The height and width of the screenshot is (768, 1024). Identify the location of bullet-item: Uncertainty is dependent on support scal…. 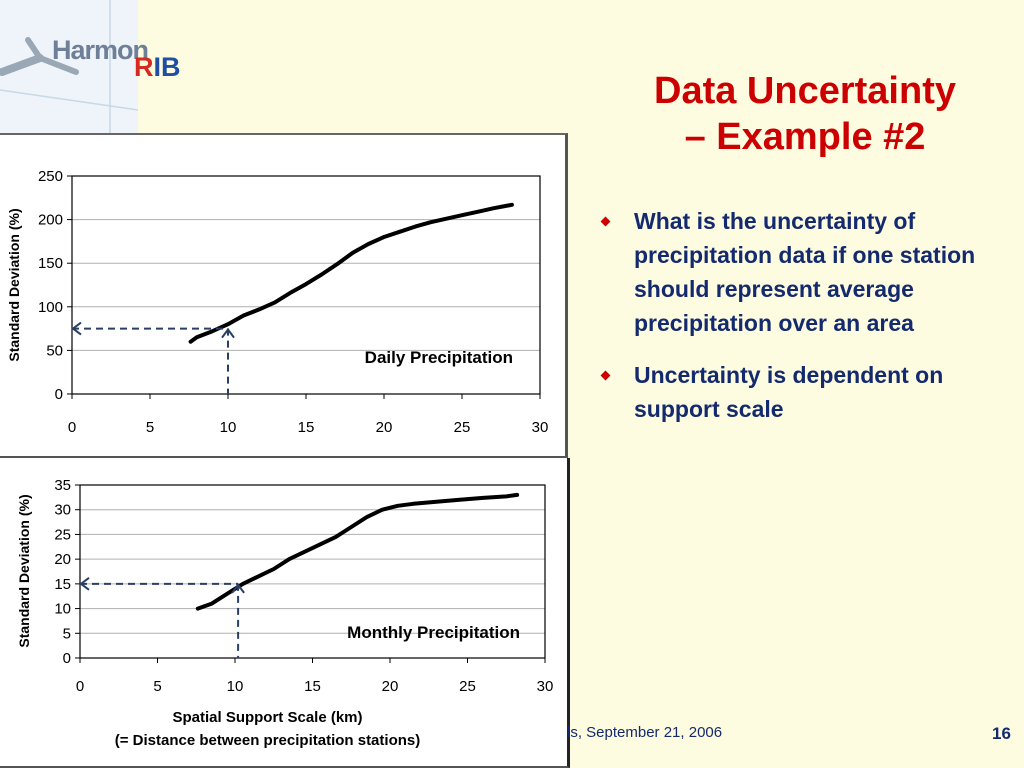
(788, 392).